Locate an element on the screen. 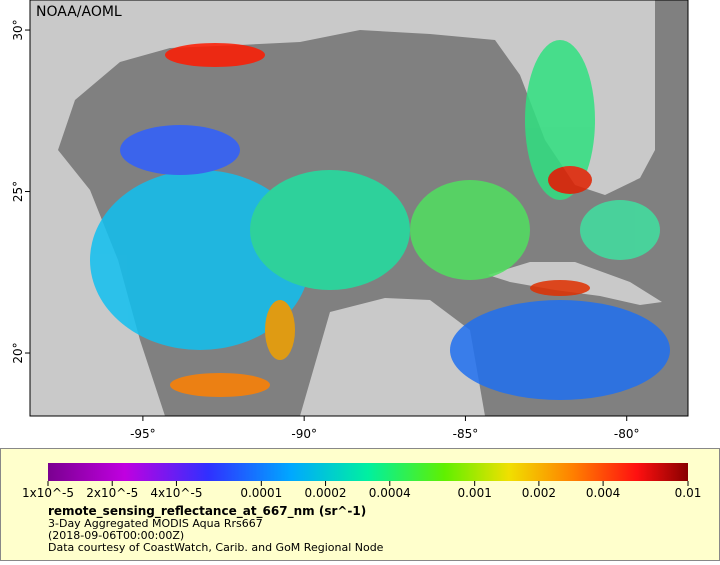 This screenshot has width=720, height=565. y-tick-label: 30° is located at coordinates (18, 29).